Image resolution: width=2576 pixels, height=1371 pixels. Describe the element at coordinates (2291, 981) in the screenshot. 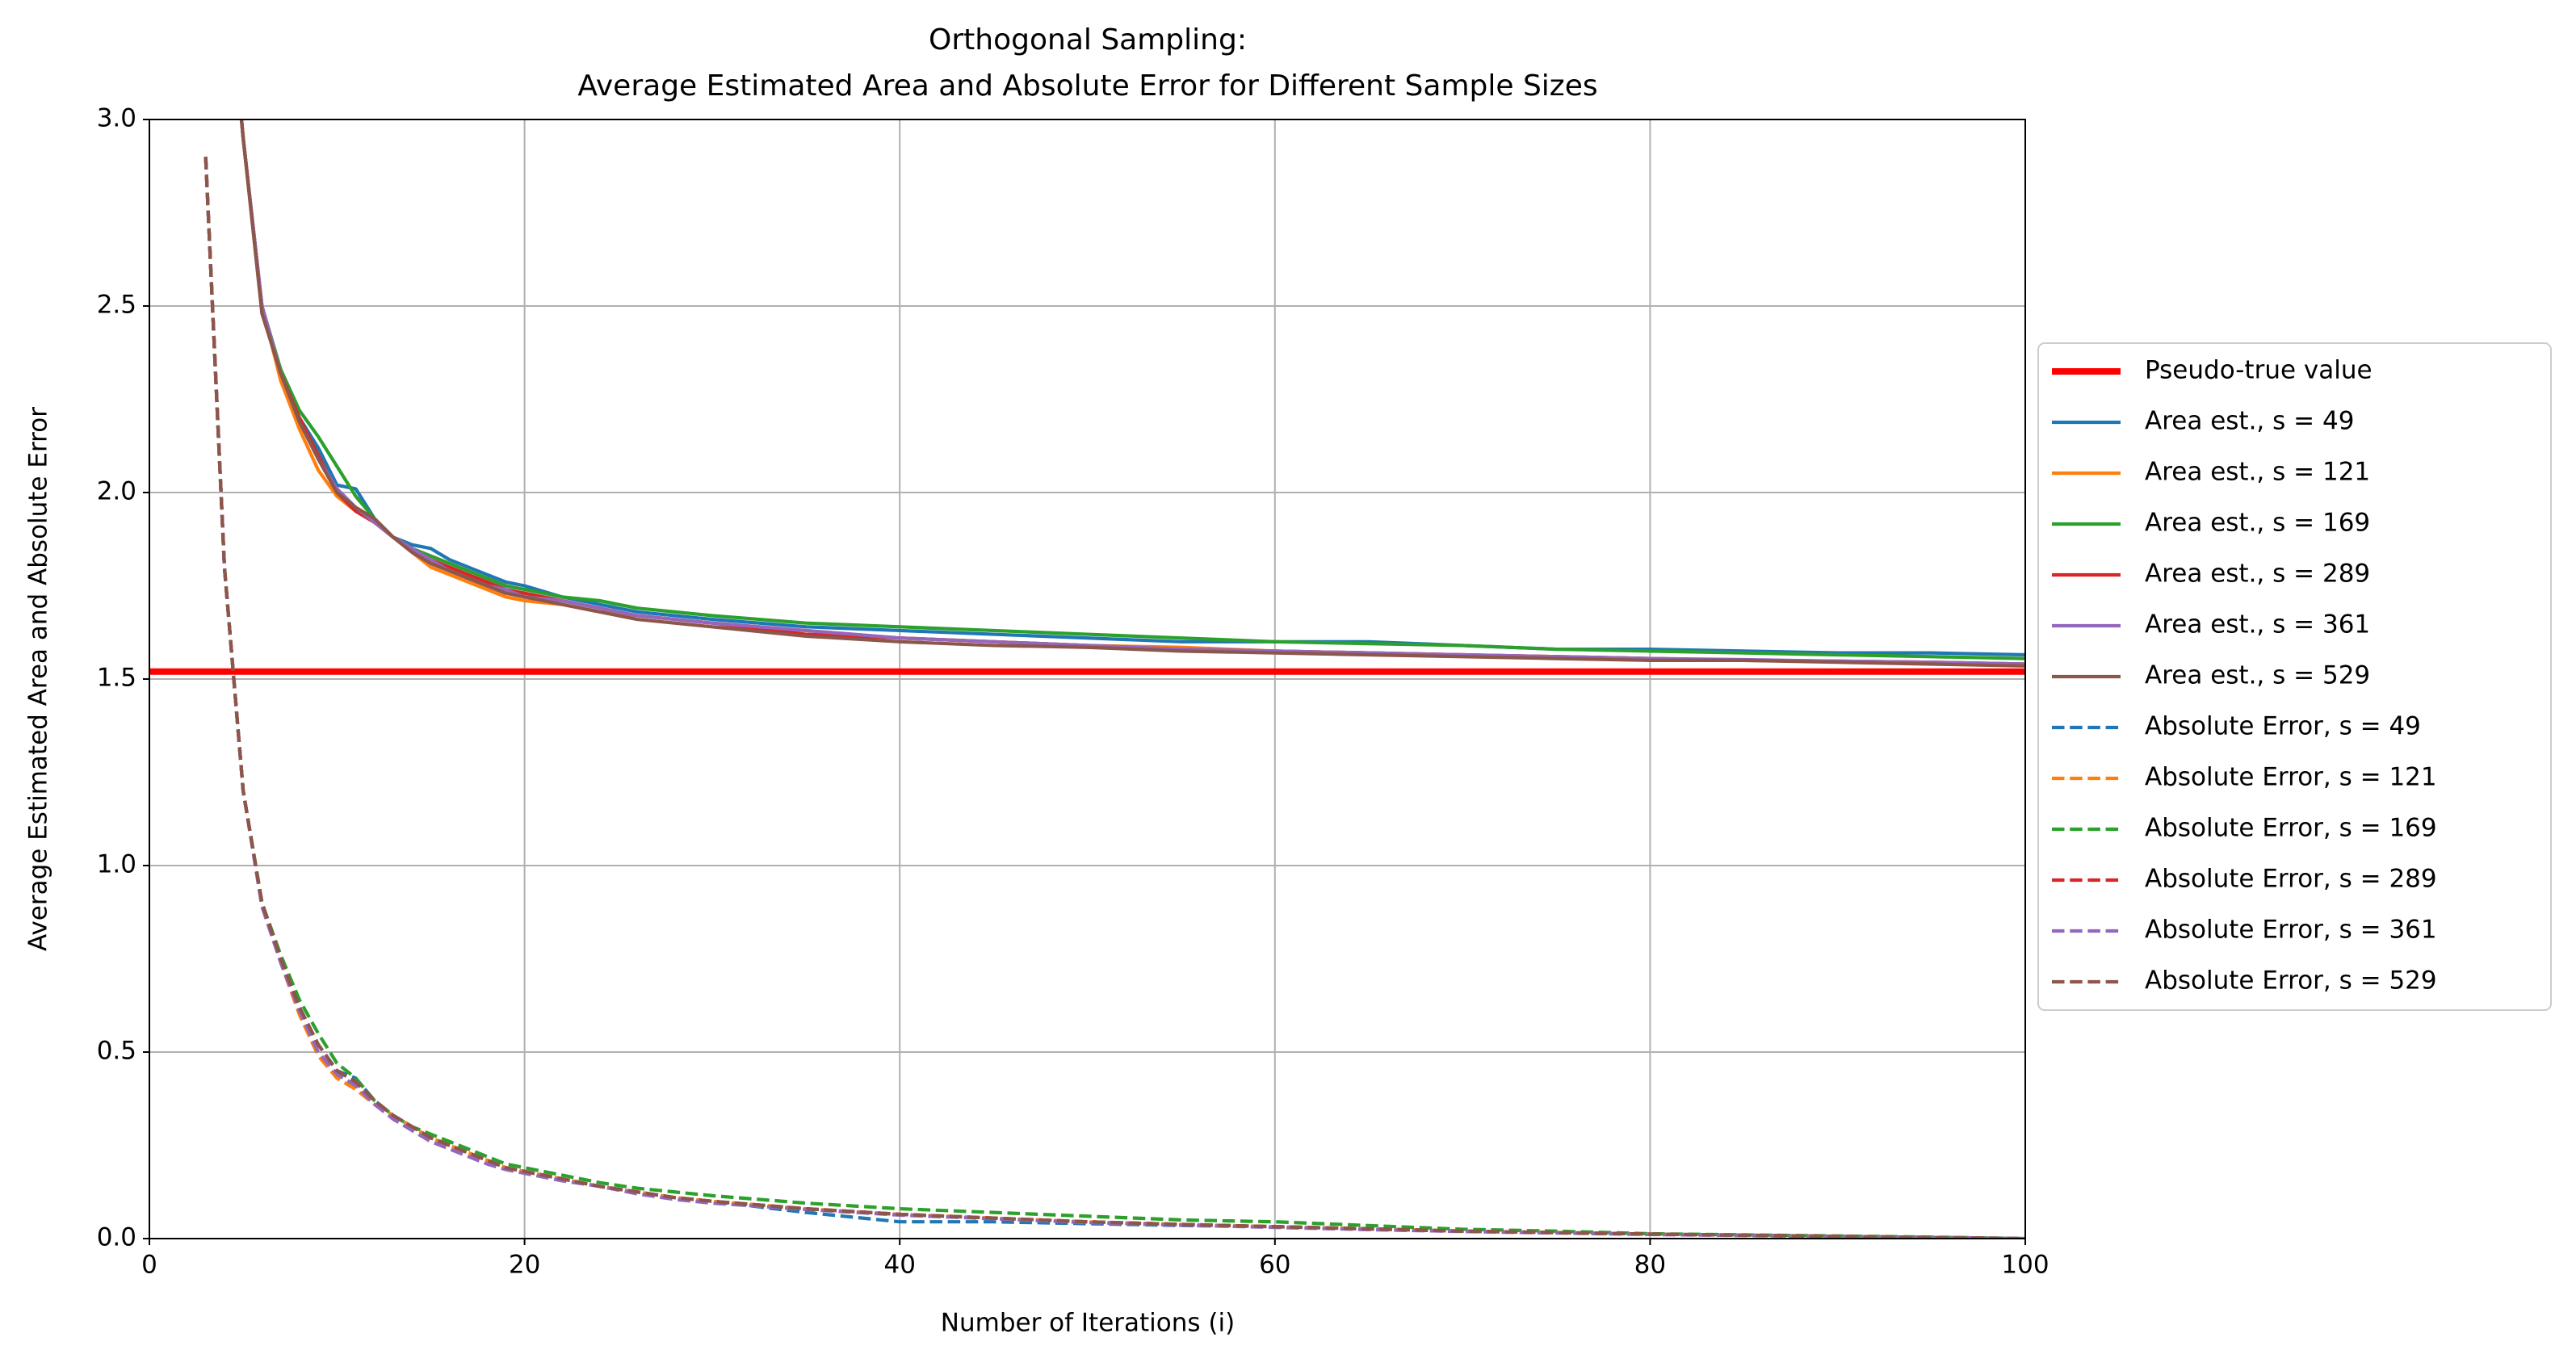

I see `legend-label: Absolute Error, s = 529` at that location.